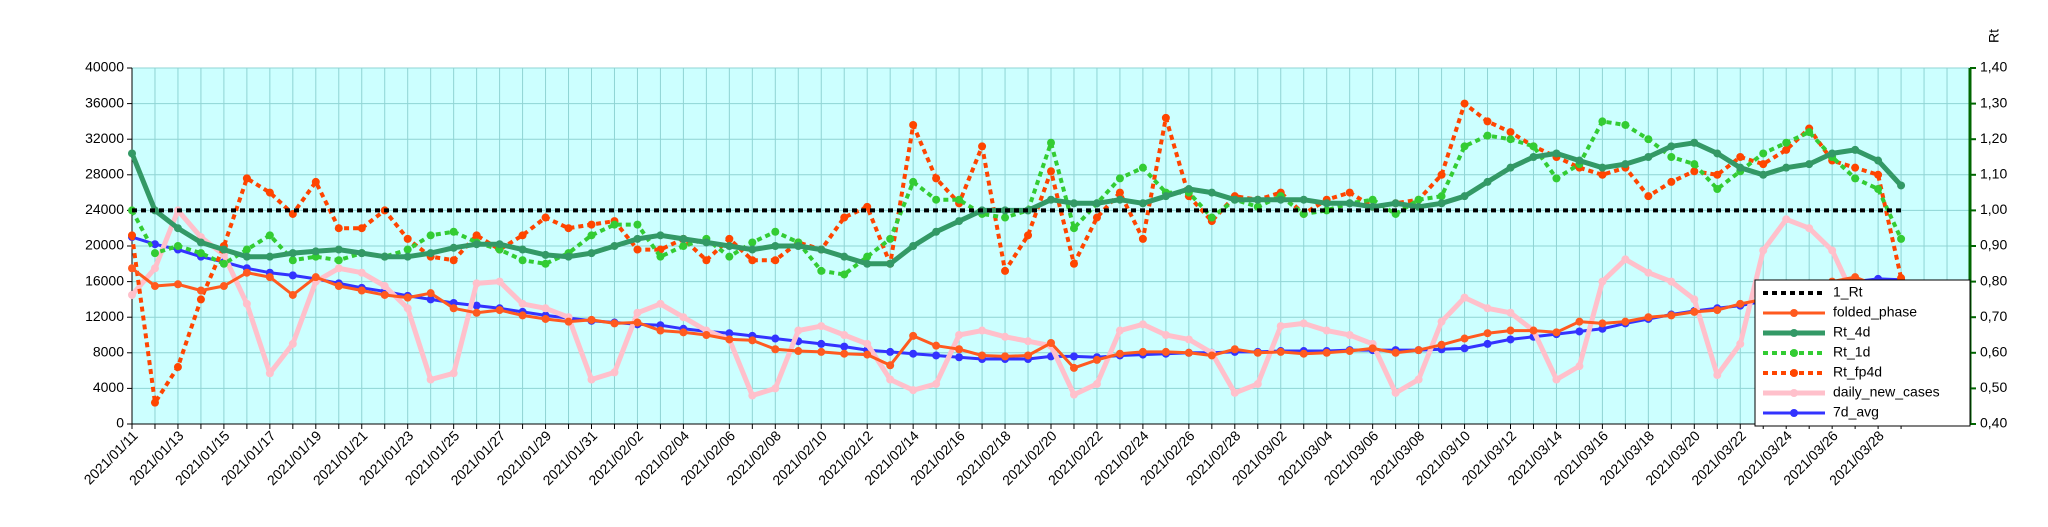  I want to click on legend-label: folded_phase, so click(1875, 312).